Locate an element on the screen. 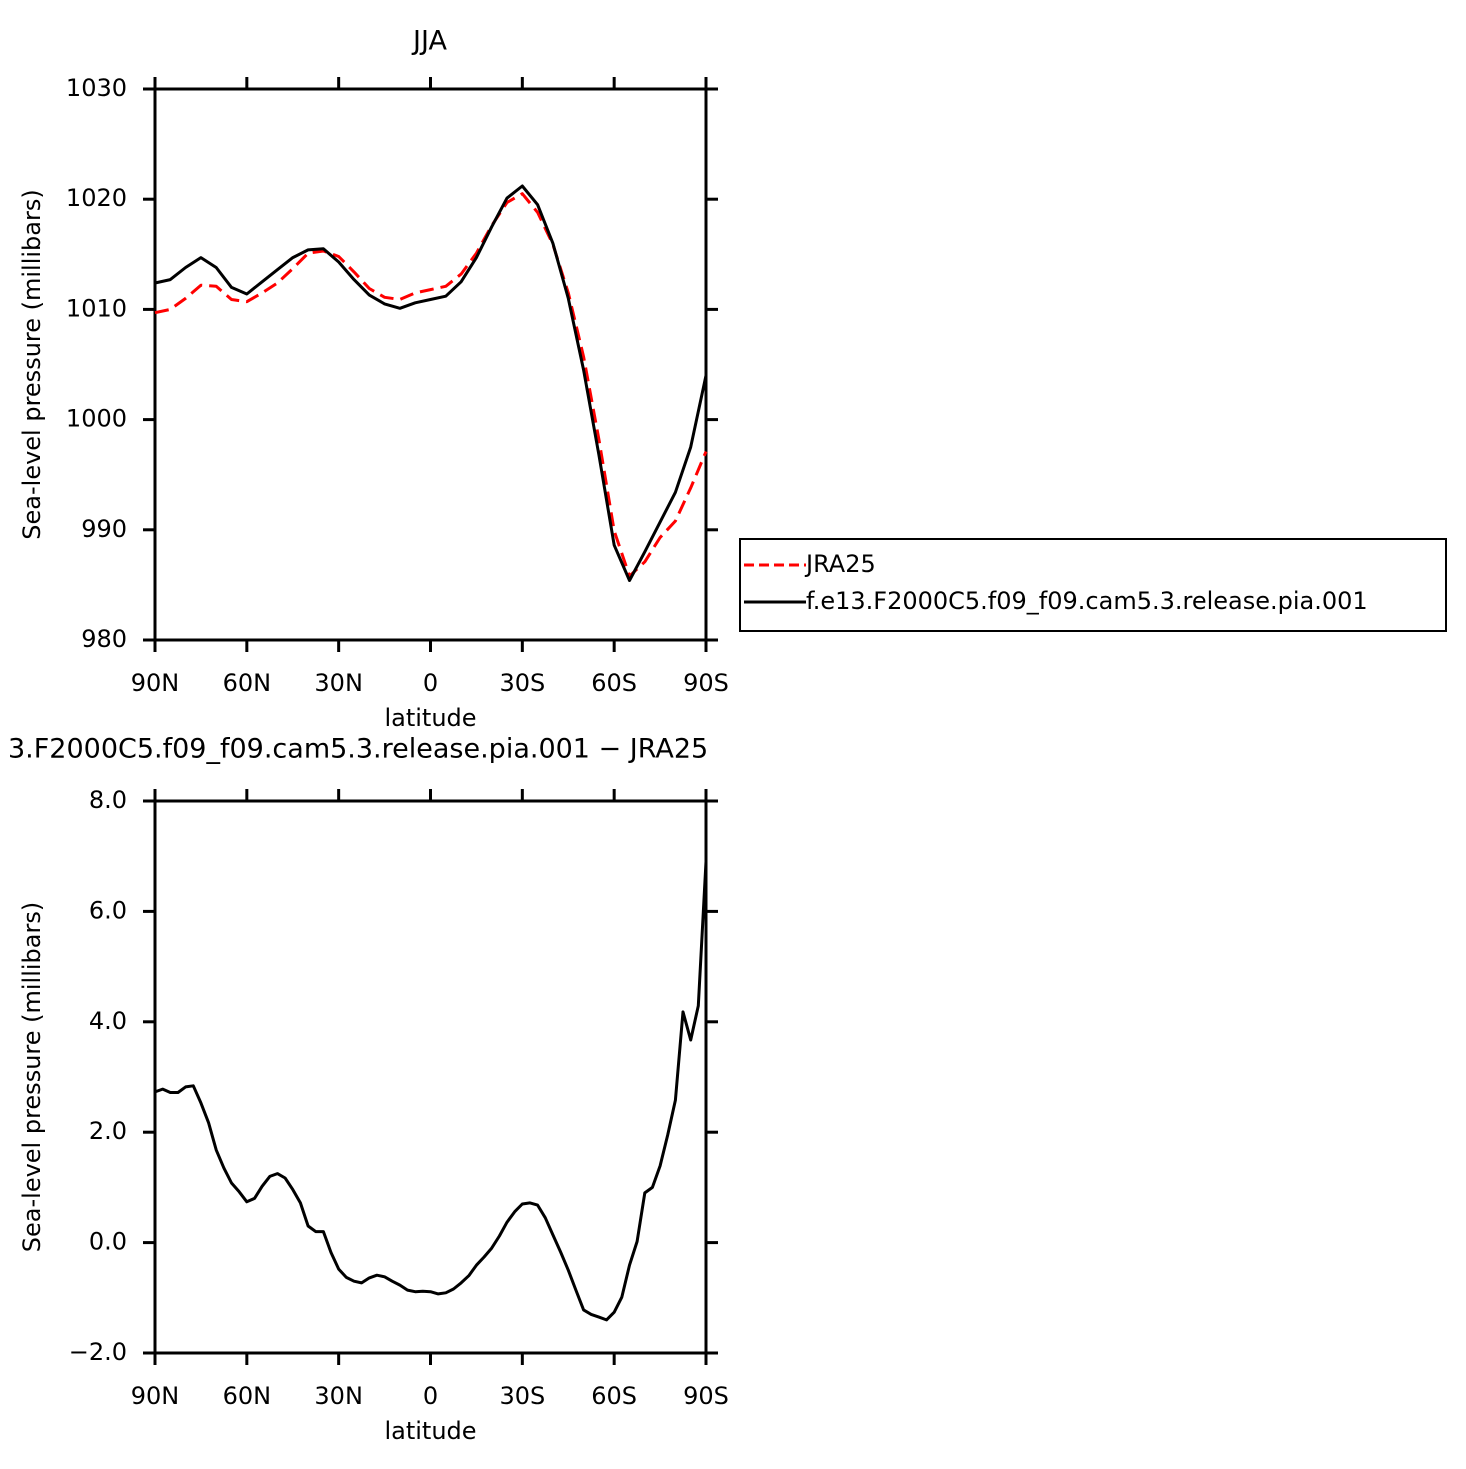 Image resolution: width=1466 pixels, height=1469 pixels. y-tick-label: 1010 is located at coordinates (96, 308).